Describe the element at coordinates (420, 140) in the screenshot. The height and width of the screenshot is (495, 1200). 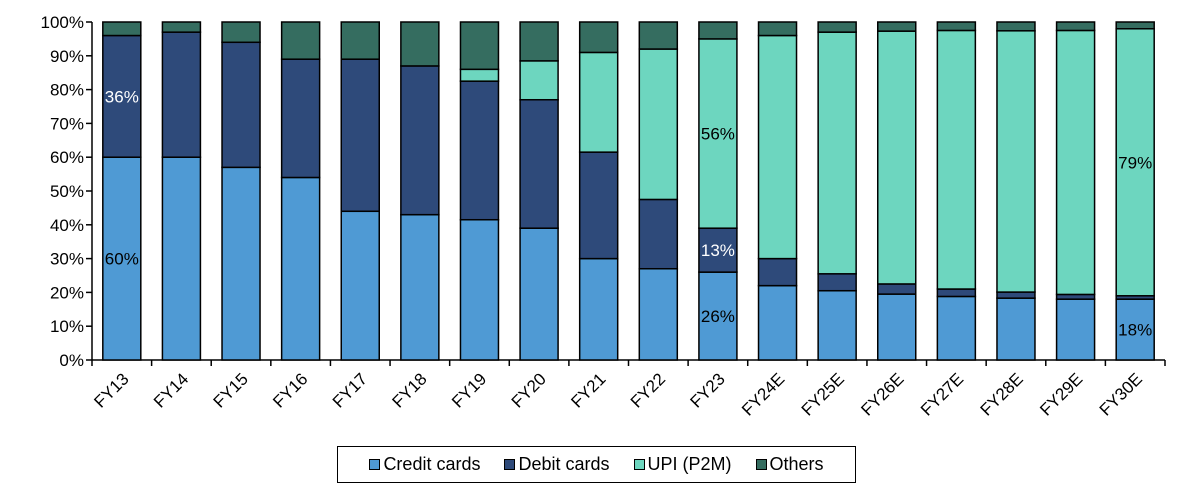
I see `bar-fy18-debit-cards` at that location.